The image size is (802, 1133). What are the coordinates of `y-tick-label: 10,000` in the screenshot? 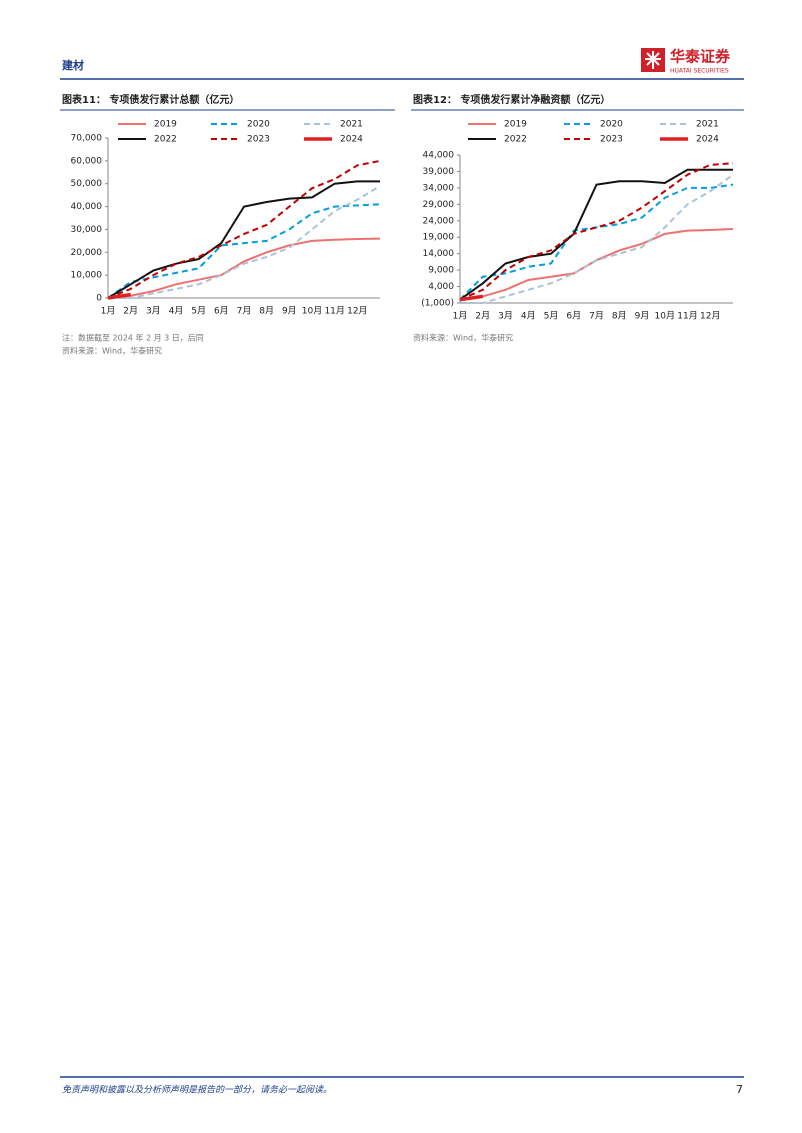 It's located at (87, 276).